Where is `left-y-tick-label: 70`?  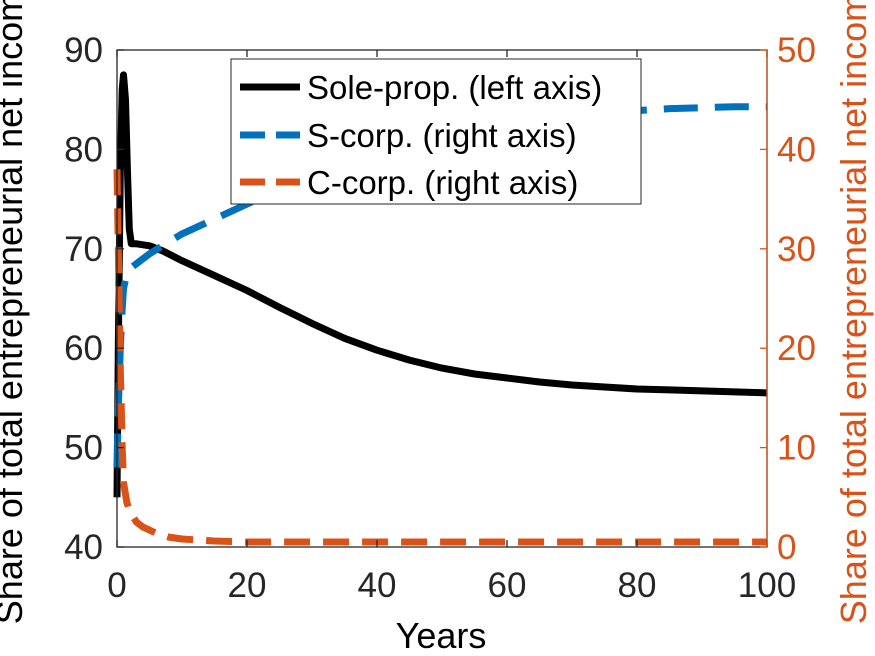
left-y-tick-label: 70 is located at coordinates (83, 249).